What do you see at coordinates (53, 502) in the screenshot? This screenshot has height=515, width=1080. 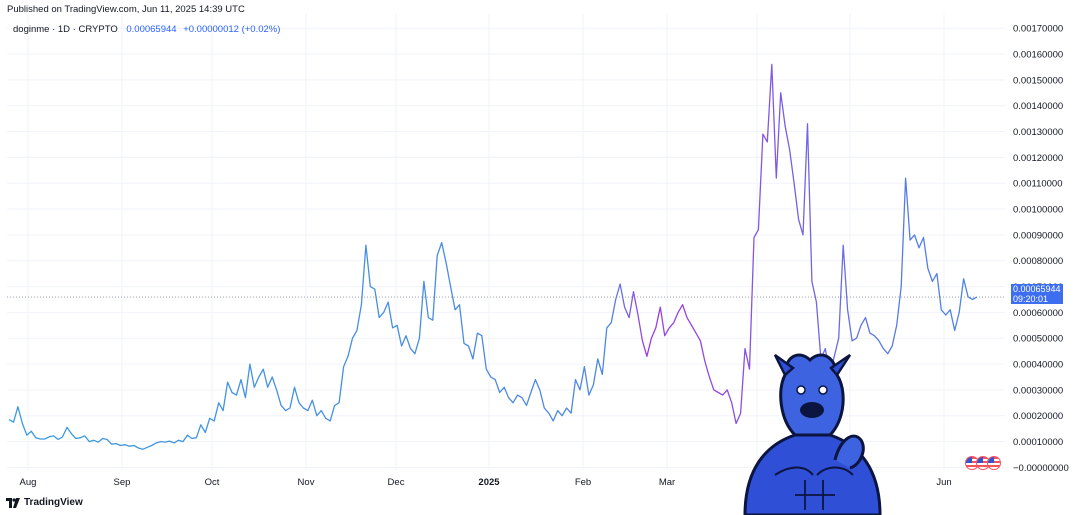 I see `brand-label: TradingView` at bounding box center [53, 502].